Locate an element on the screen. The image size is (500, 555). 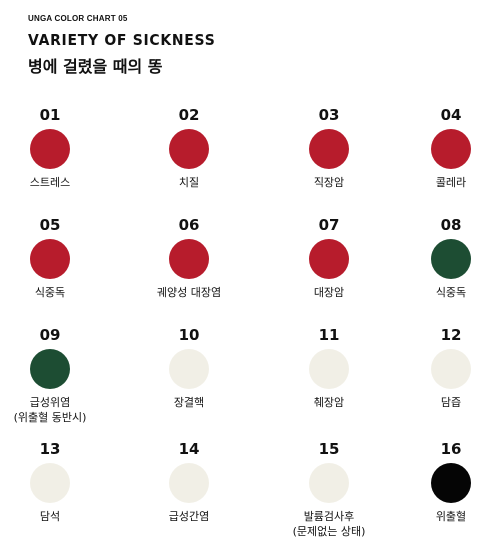
swatch-label: 담즙 is located at coordinates (445, 402).